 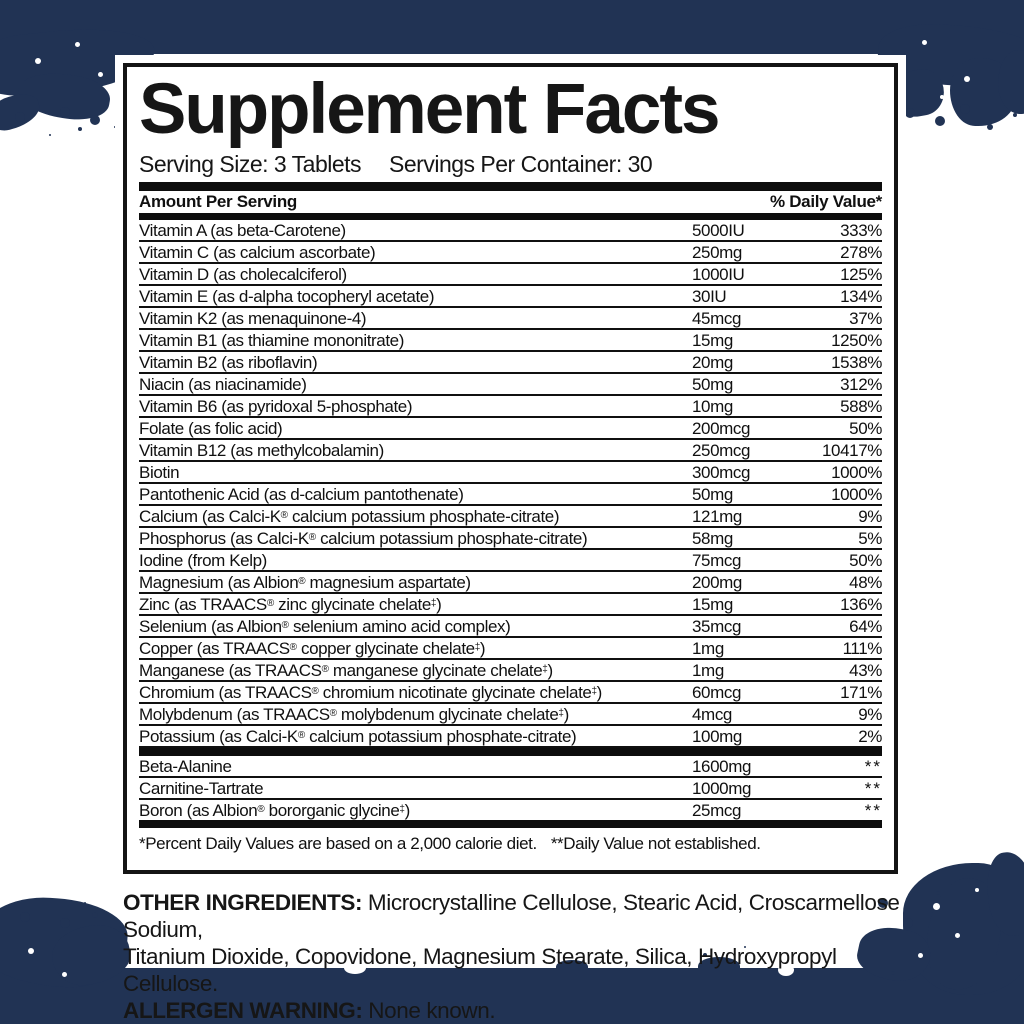 What do you see at coordinates (721, 472) in the screenshot?
I see `ingredient-amount: 300mcg` at bounding box center [721, 472].